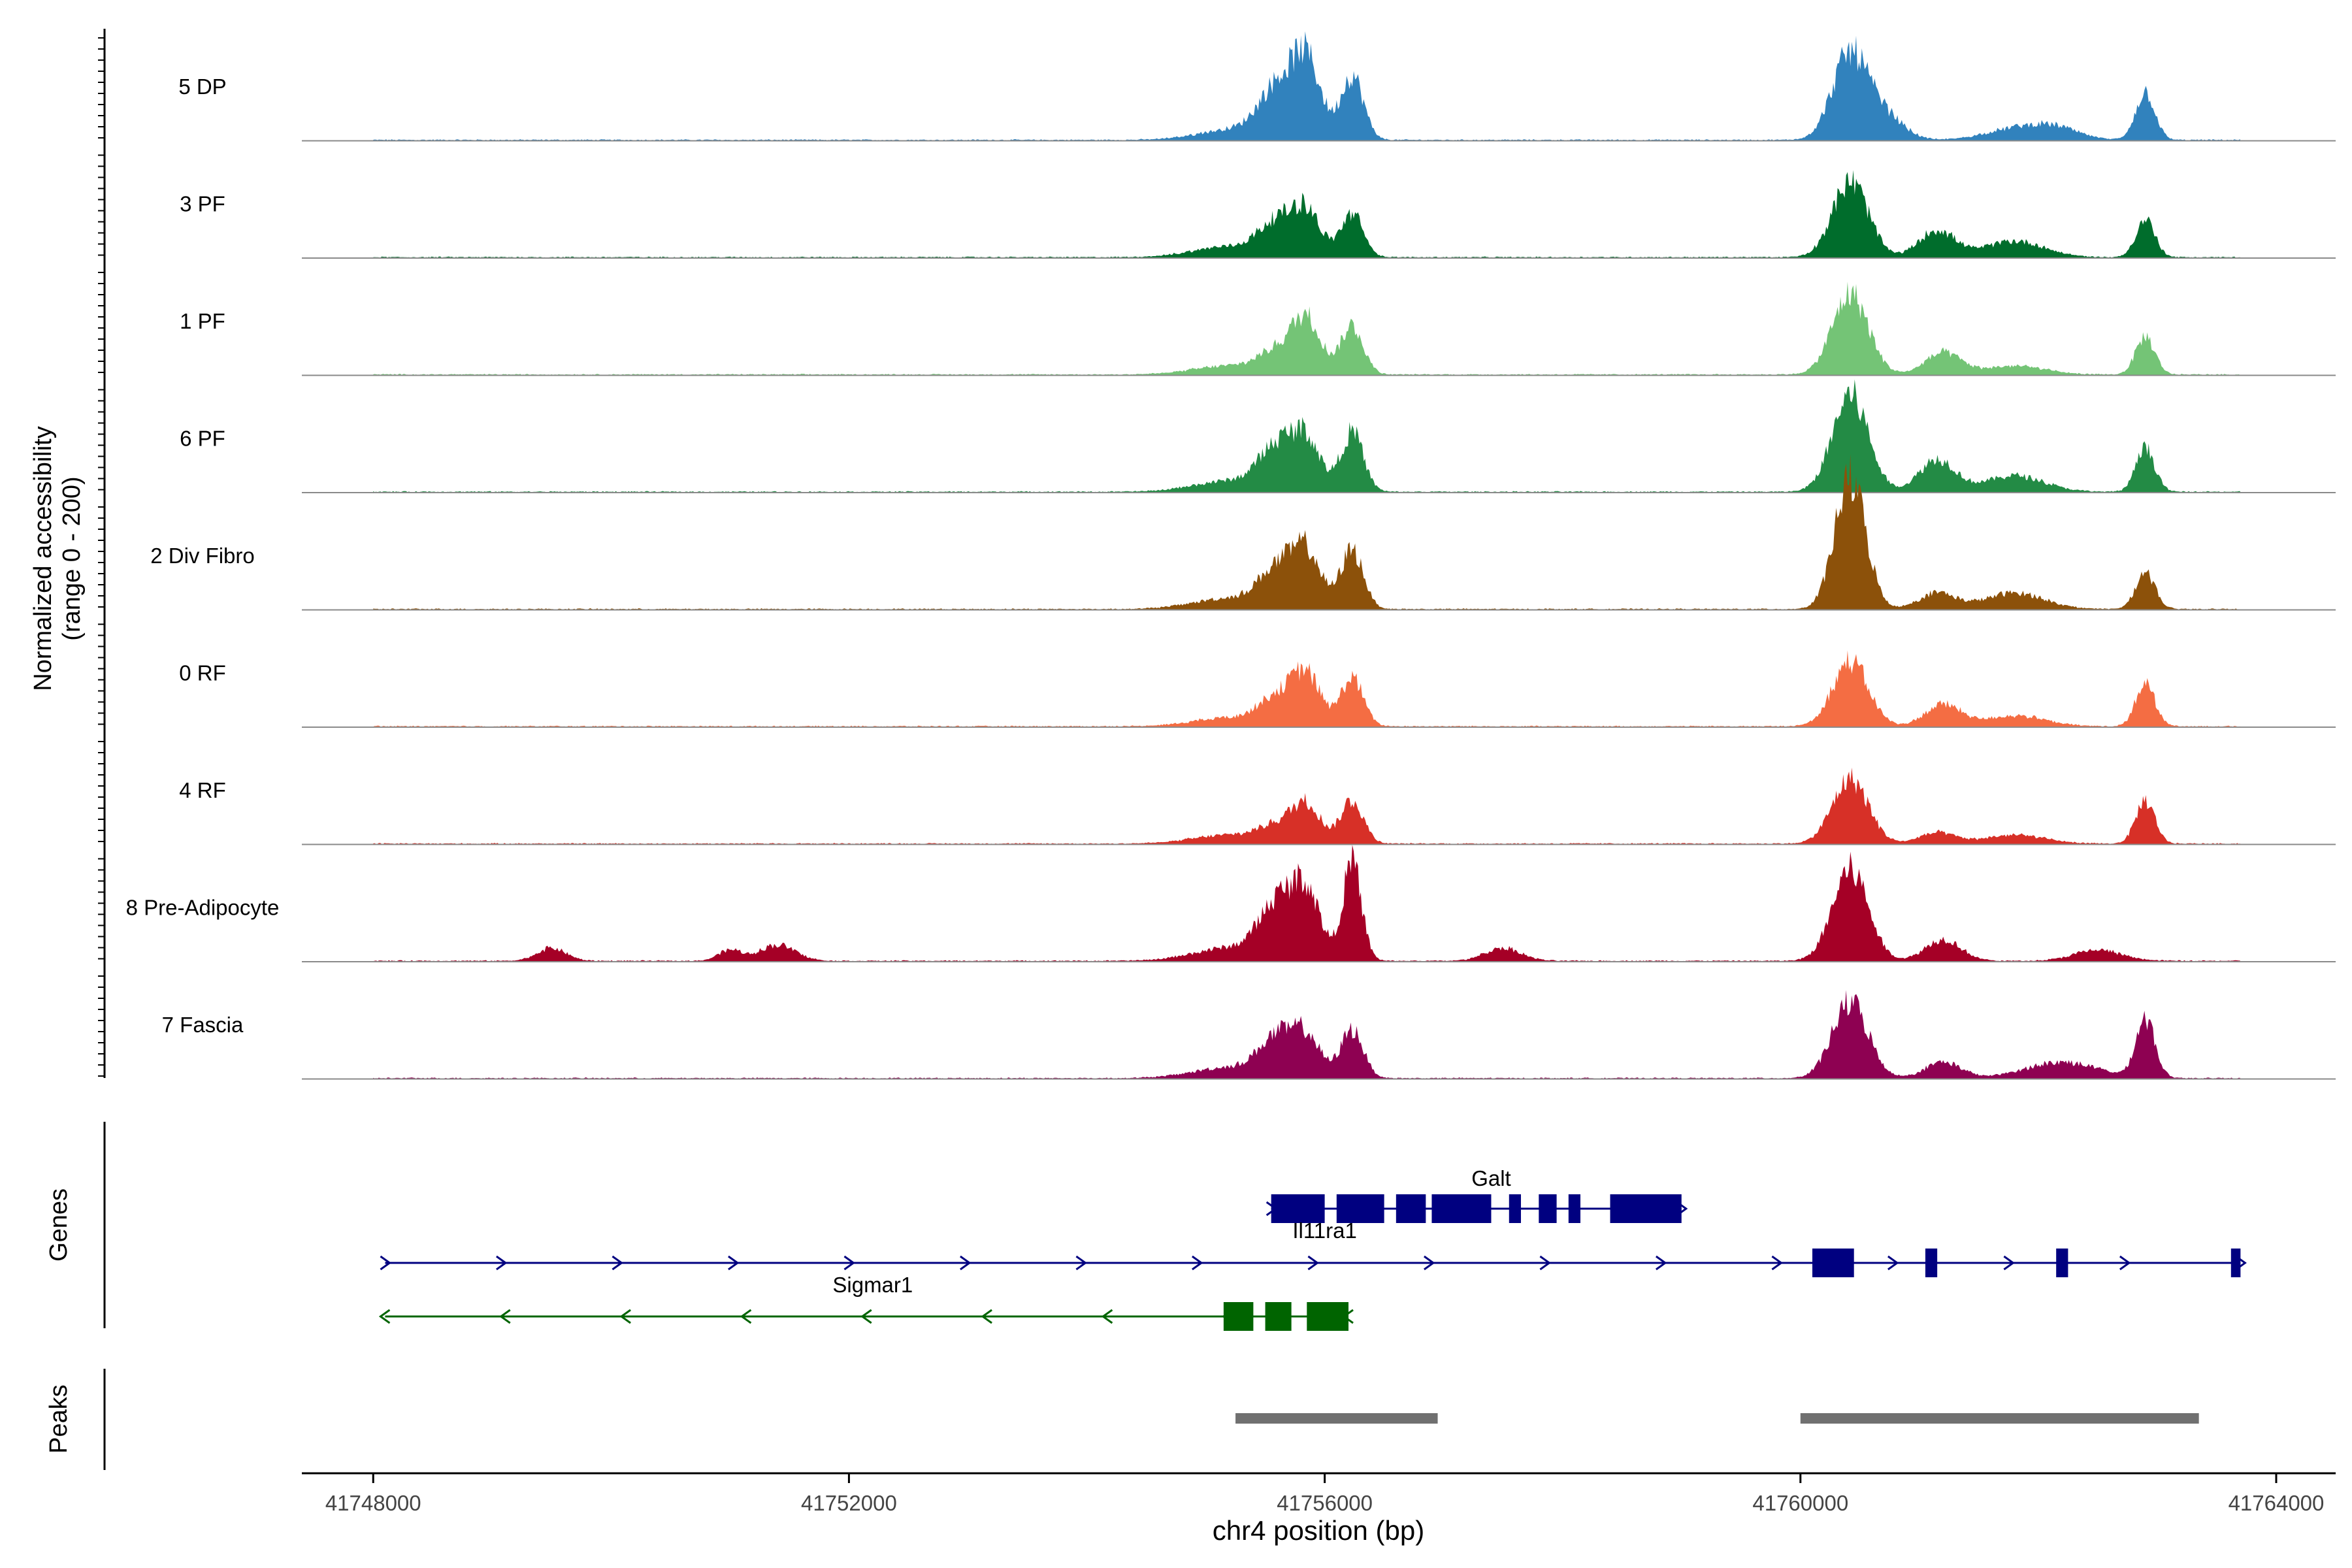 Image resolution: width=2352 pixels, height=1568 pixels. I want to click on track-label: 1 PF, so click(202, 321).